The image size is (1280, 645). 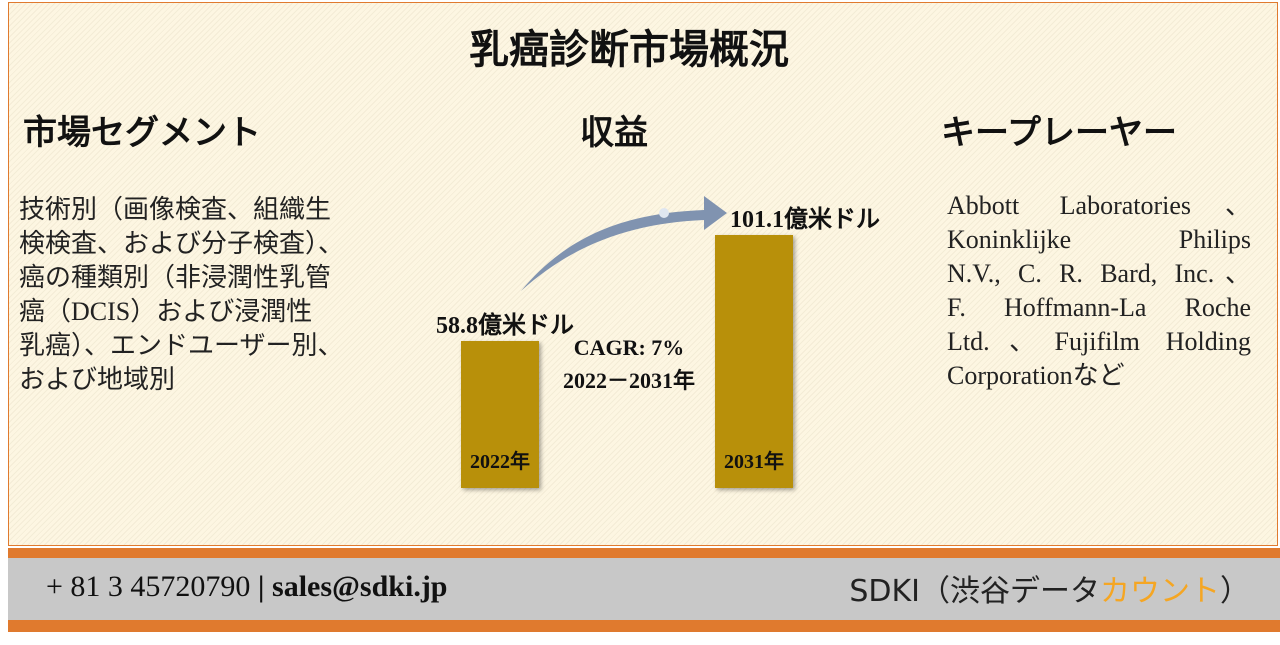 I want to click on text-line: 技術別（画像検査、組織生, so click(x=175, y=209).